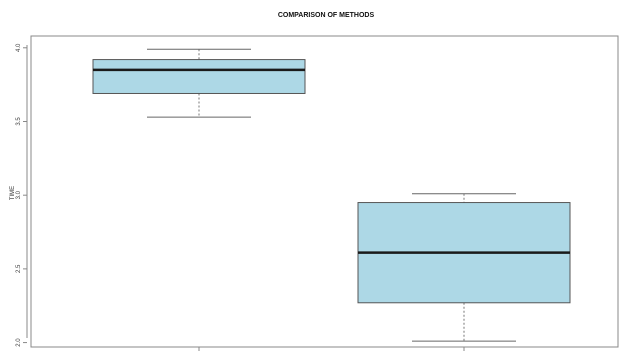  I want to click on y-tick-label: 2.5, so click(19, 268).